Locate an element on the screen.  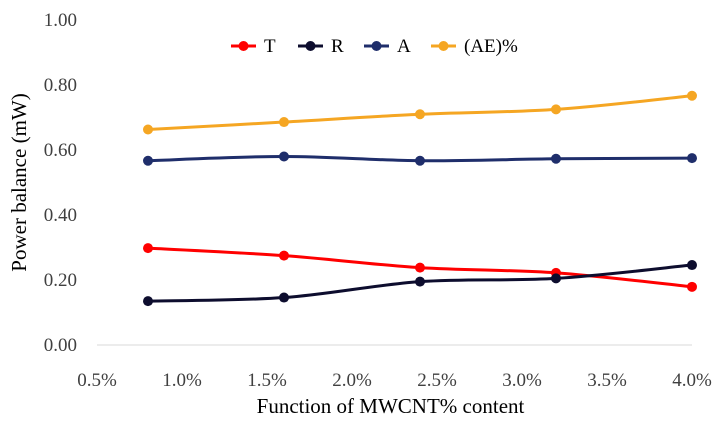
y-tick-label: 0.00 is located at coordinates (60, 345).